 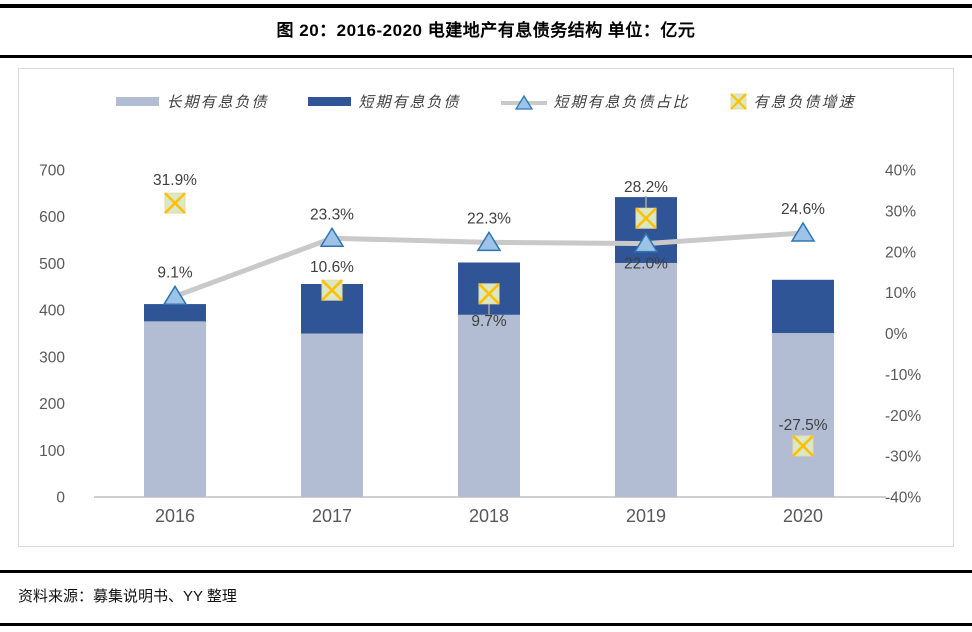 What do you see at coordinates (900, 211) in the screenshot?
I see `right-axis-tick: 30%` at bounding box center [900, 211].